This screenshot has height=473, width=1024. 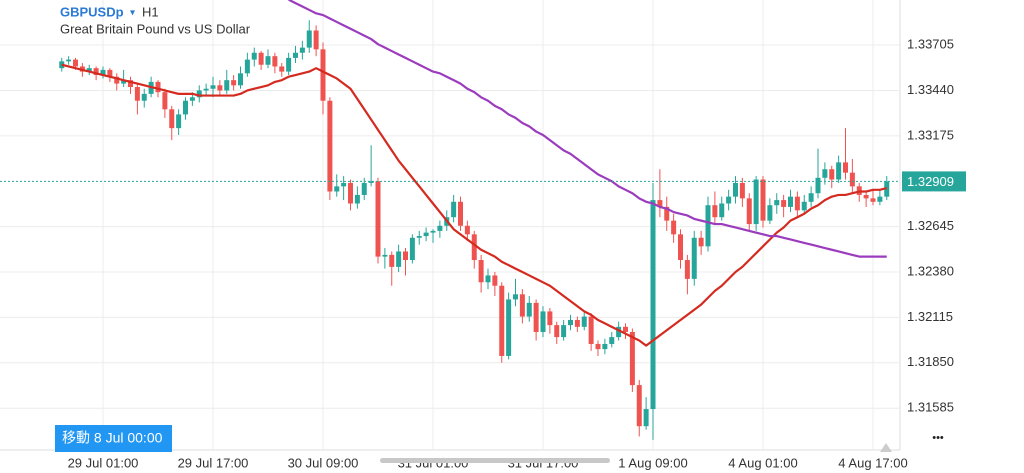 I want to click on dropdown: ▾, so click(x=132, y=13).